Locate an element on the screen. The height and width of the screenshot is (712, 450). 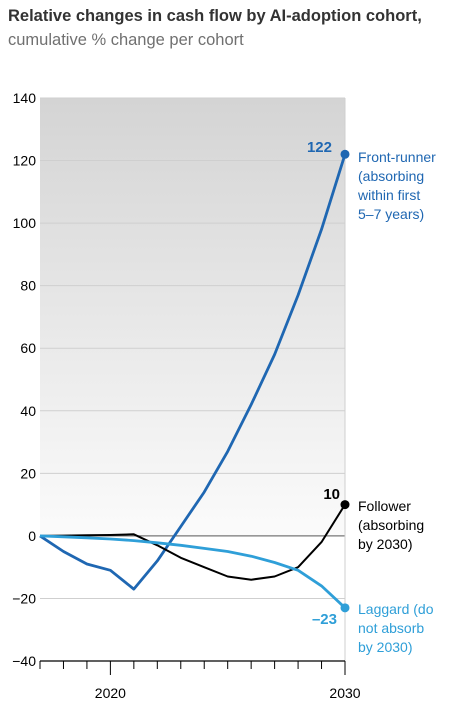
end-value-label: 10 is located at coordinates (331, 494).